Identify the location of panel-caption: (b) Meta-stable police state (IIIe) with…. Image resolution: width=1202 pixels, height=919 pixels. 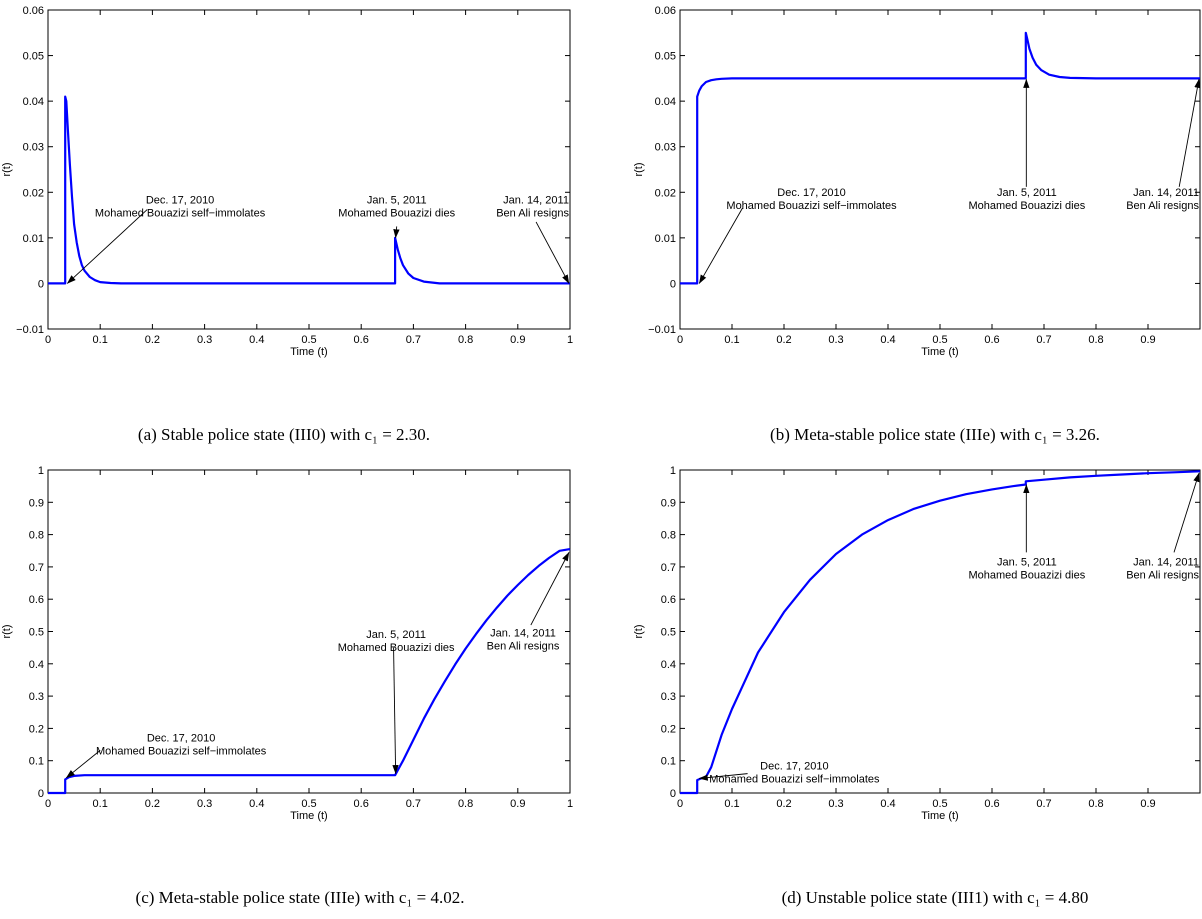
(935, 434).